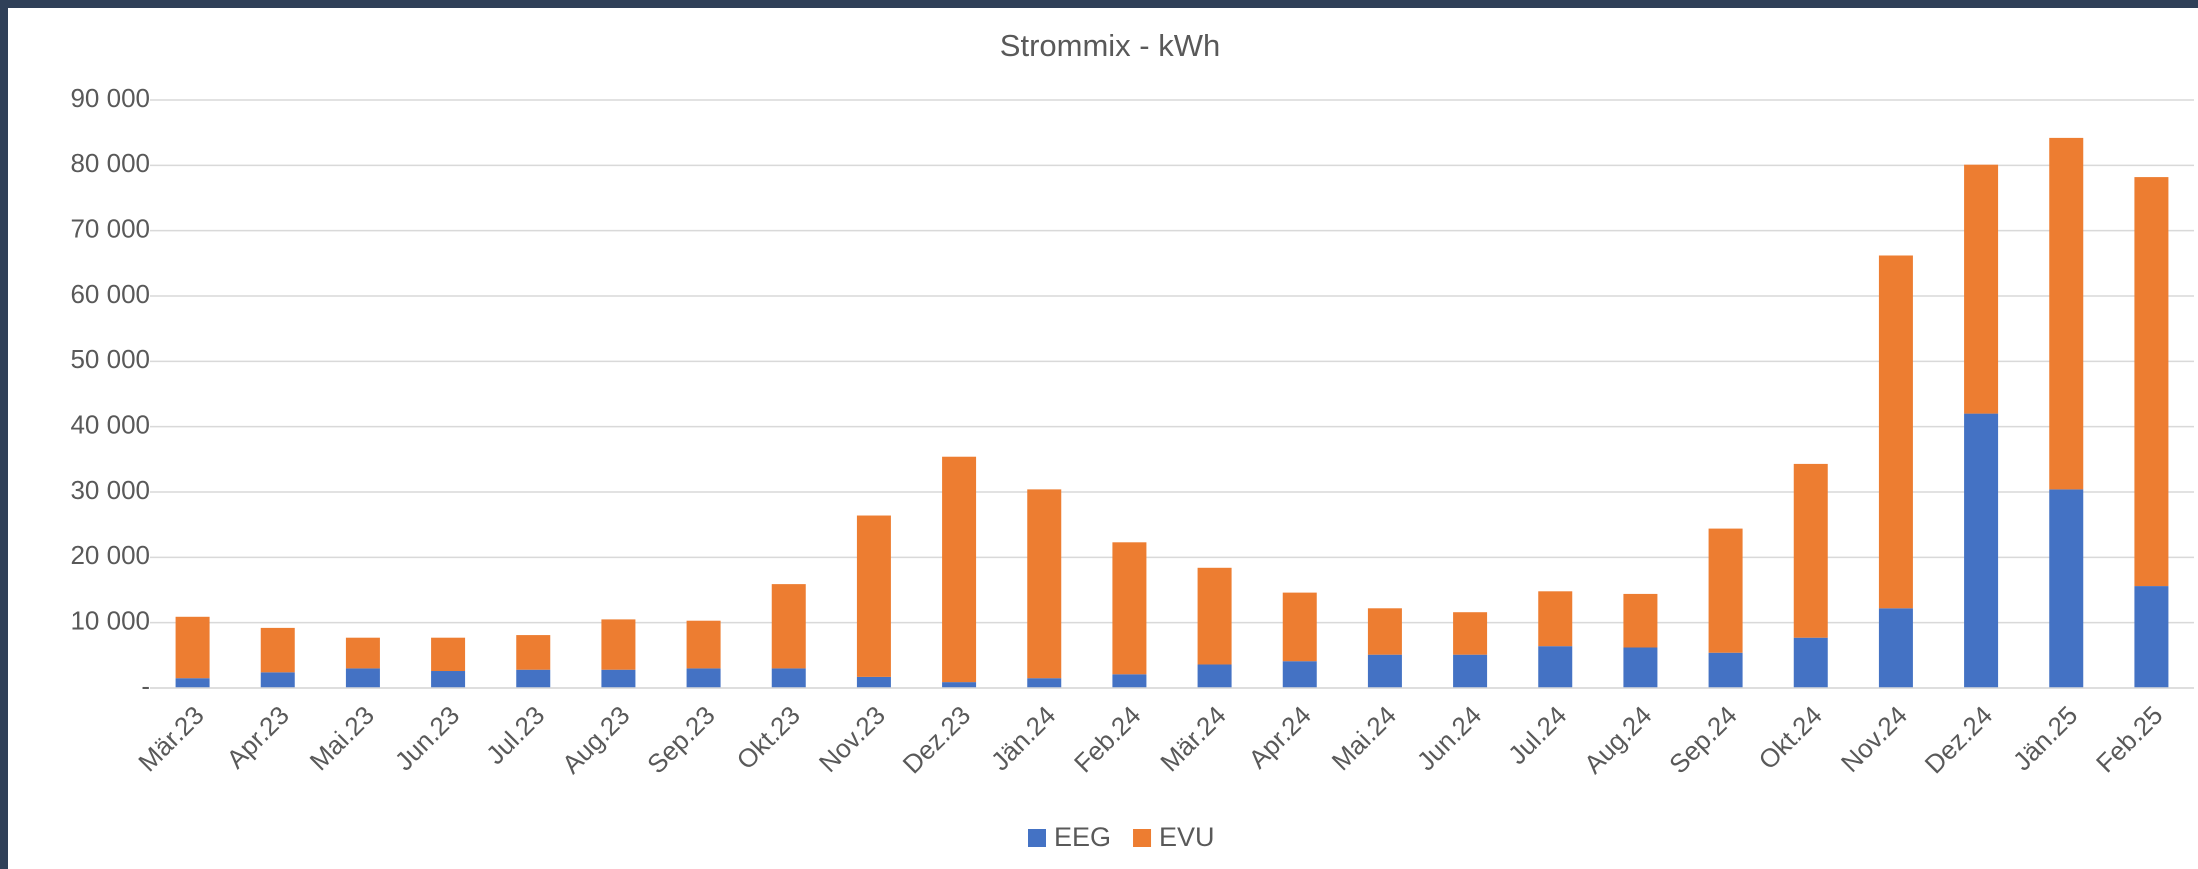 Image resolution: width=2198 pixels, height=869 pixels. Describe the element at coordinates (110, 490) in the screenshot. I see `y-tick-label: 30 000` at that location.